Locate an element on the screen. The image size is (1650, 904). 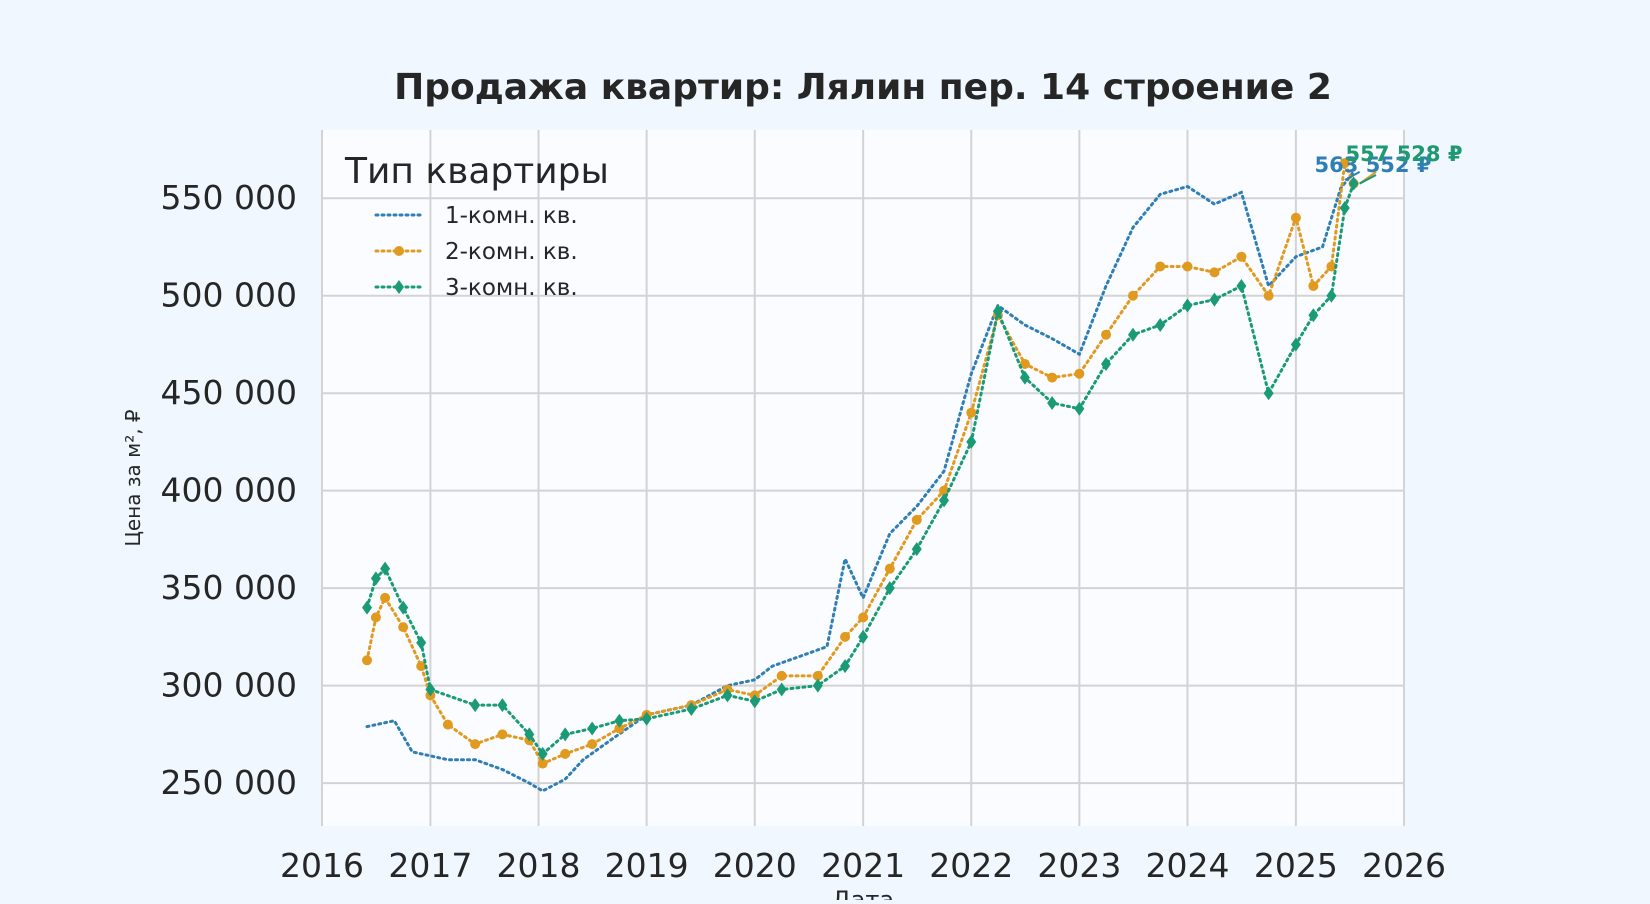
legend-label: 1-комн. кв. is located at coordinates (511, 216).